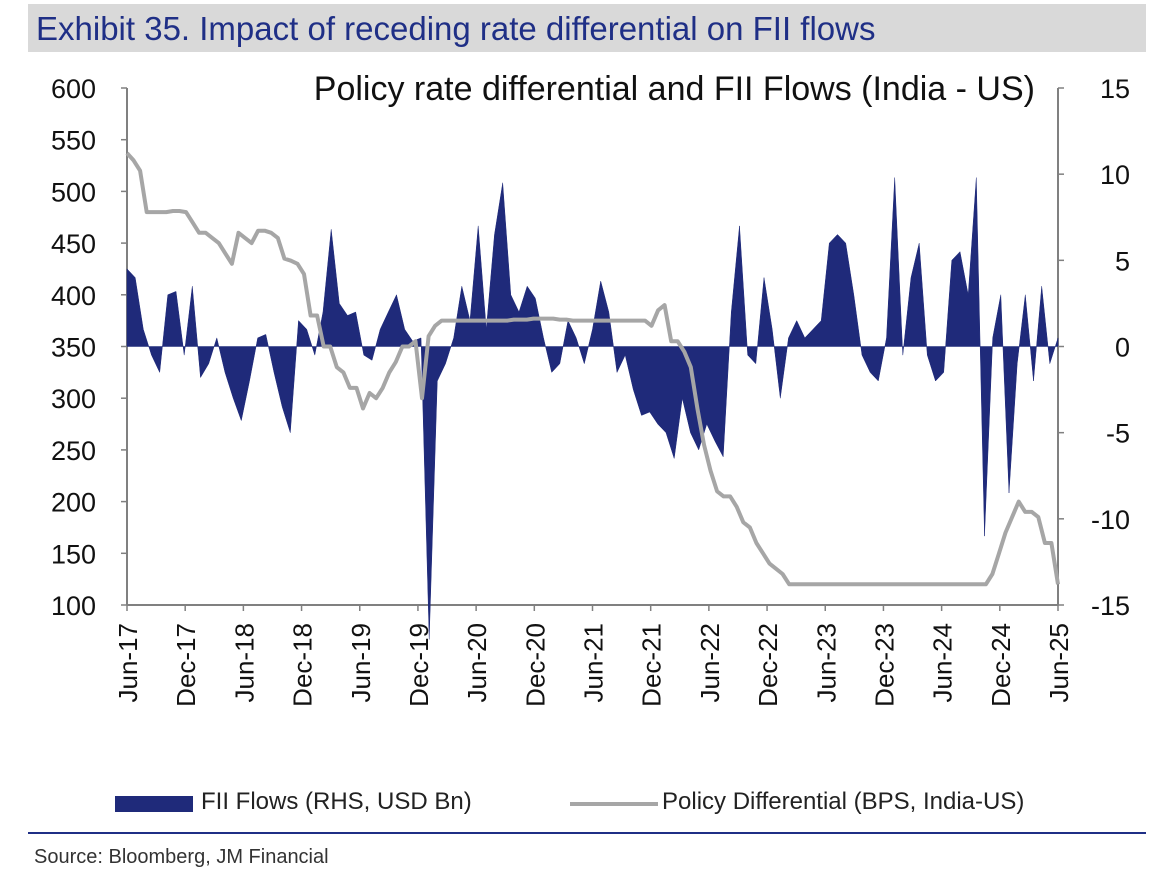 Image resolution: width=1170 pixels, height=883 pixels. Describe the element at coordinates (843, 801) in the screenshot. I see `legend-label-differential: Policy Differential (BPS, India-US)` at that location.